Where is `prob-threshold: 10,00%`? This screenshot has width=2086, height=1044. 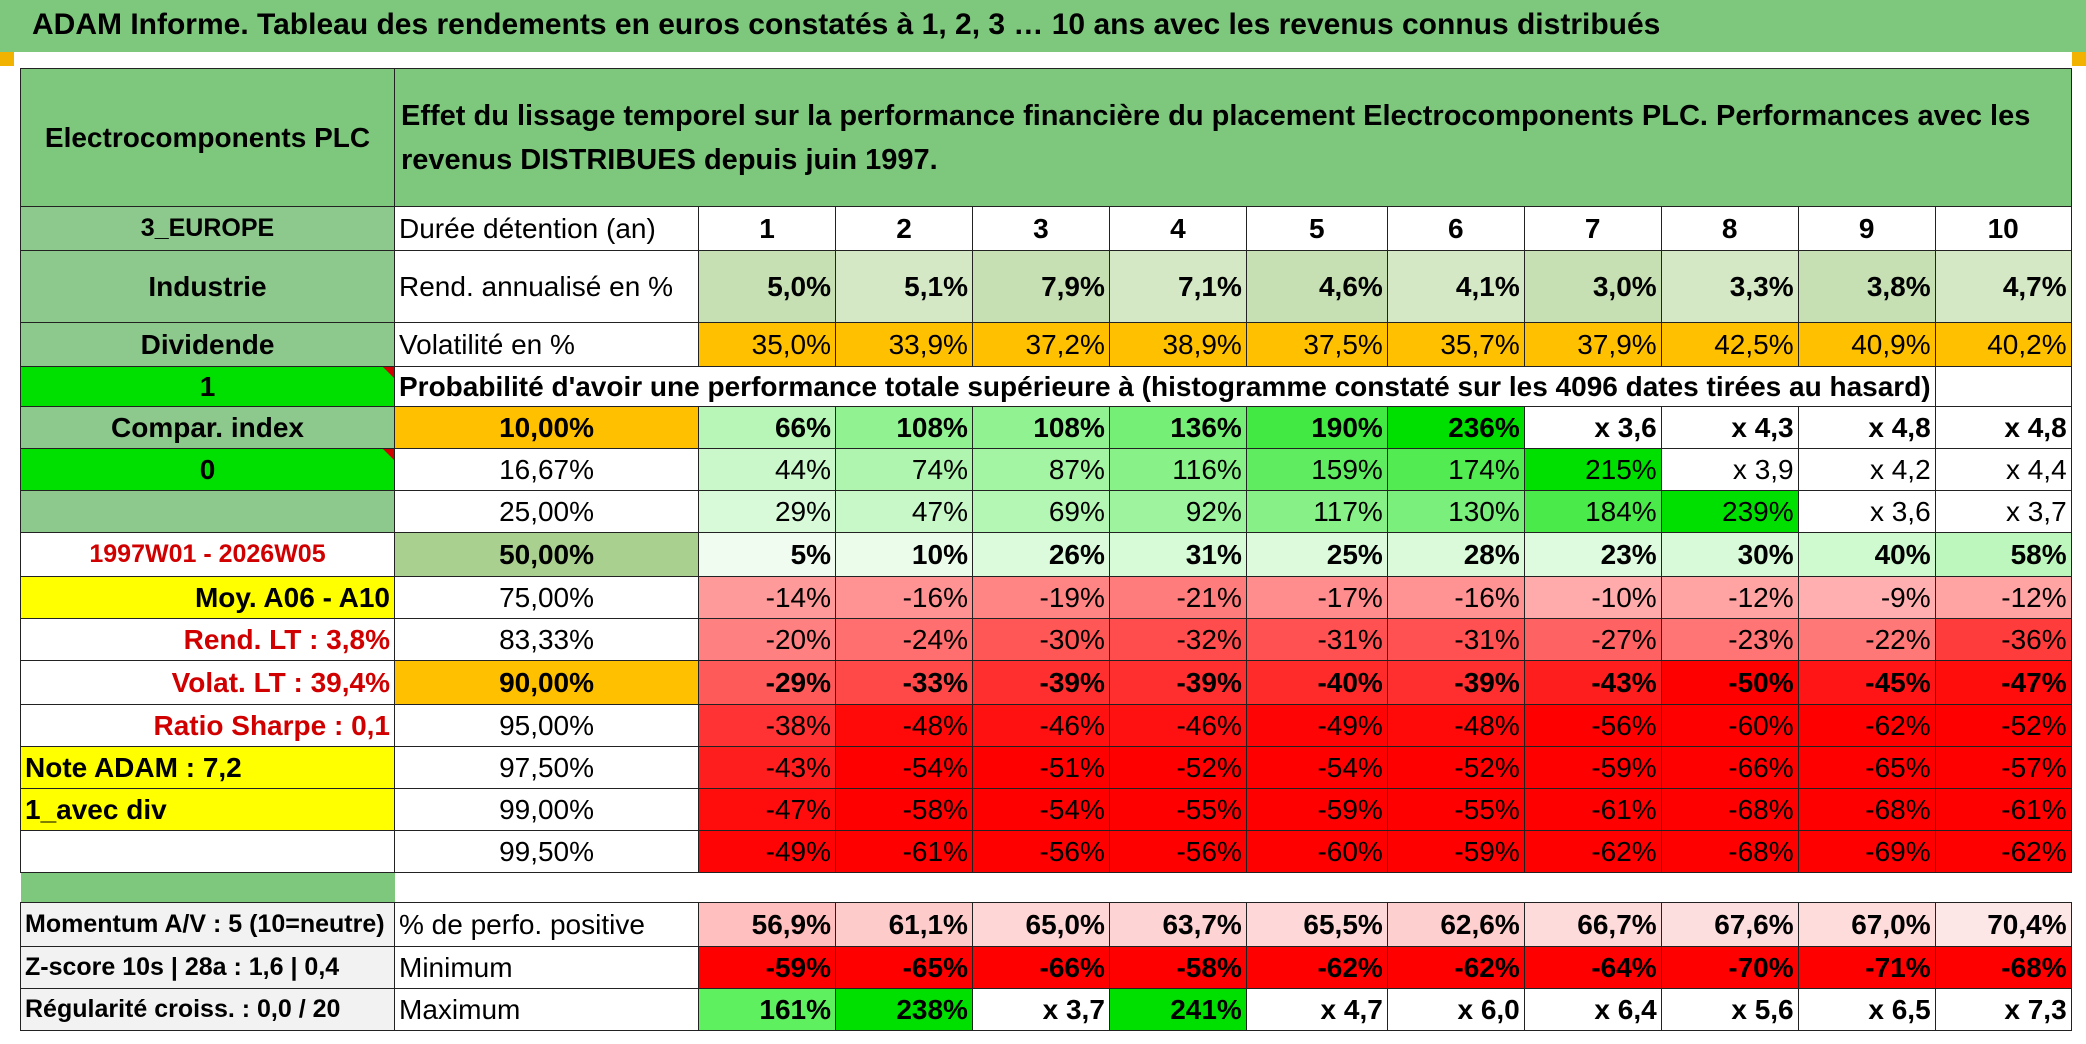
prob-threshold: 10,00% is located at coordinates (546, 427).